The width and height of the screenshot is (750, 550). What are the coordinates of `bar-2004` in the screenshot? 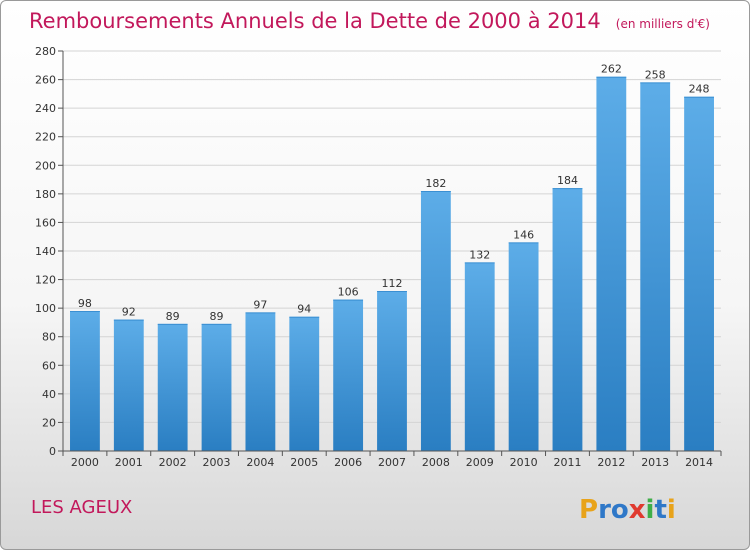 It's located at (260, 381).